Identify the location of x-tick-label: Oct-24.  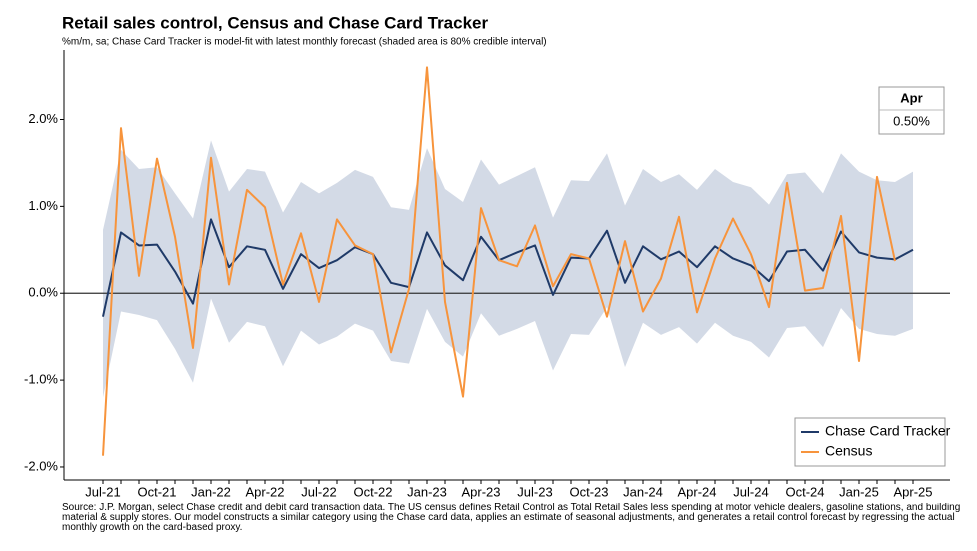
(804, 491).